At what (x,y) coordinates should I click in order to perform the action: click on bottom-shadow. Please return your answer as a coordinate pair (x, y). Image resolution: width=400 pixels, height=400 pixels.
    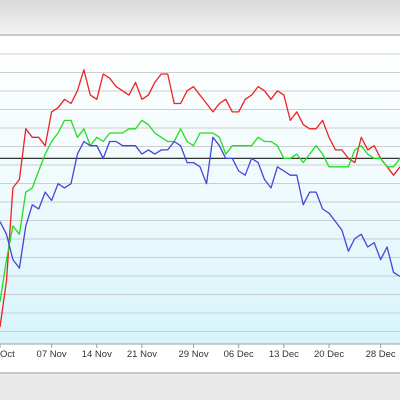
    Looking at the image, I should click on (200, 386).